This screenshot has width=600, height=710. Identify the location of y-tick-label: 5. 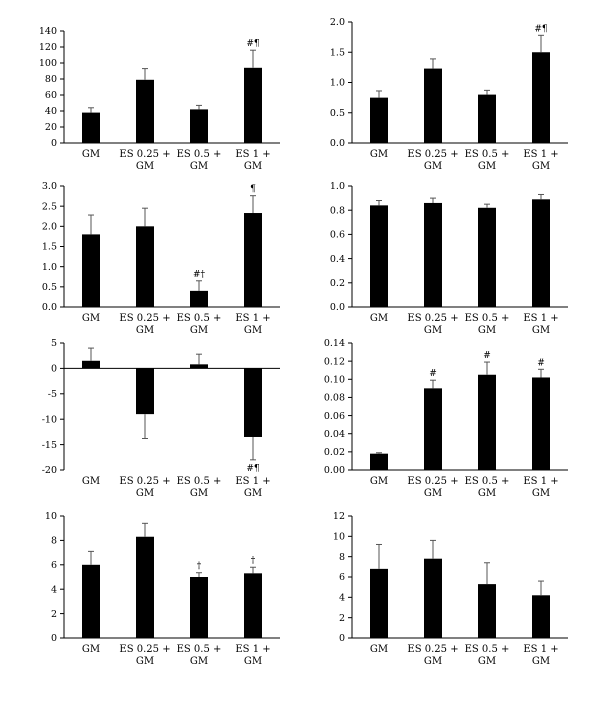
(54, 343).